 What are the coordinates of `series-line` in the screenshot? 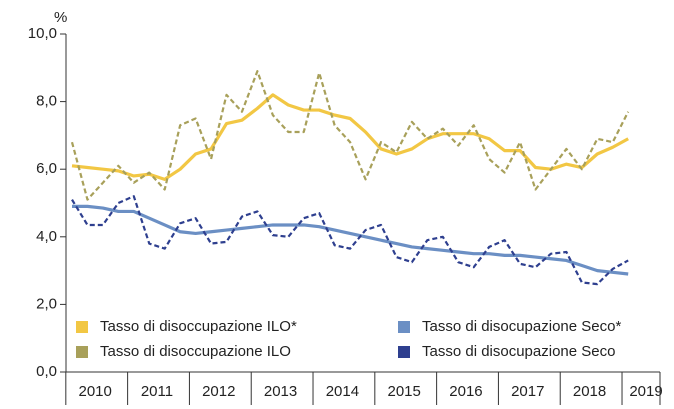 It's located at (350, 240).